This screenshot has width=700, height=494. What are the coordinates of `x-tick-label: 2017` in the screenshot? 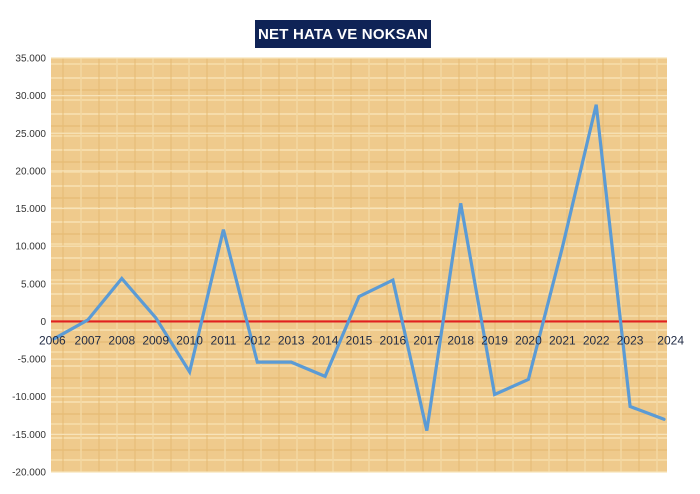 It's located at (426, 340).